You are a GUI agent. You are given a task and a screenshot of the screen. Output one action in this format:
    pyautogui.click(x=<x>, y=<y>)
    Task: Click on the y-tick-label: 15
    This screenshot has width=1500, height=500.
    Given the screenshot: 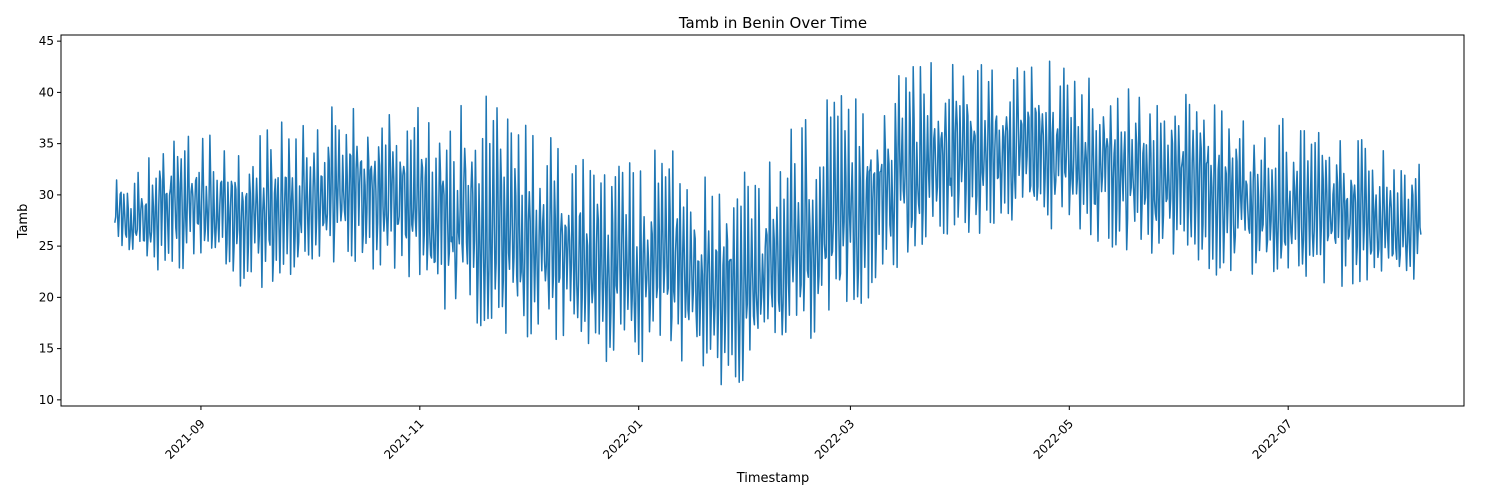 What is the action you would take?
    pyautogui.click(x=46, y=349)
    